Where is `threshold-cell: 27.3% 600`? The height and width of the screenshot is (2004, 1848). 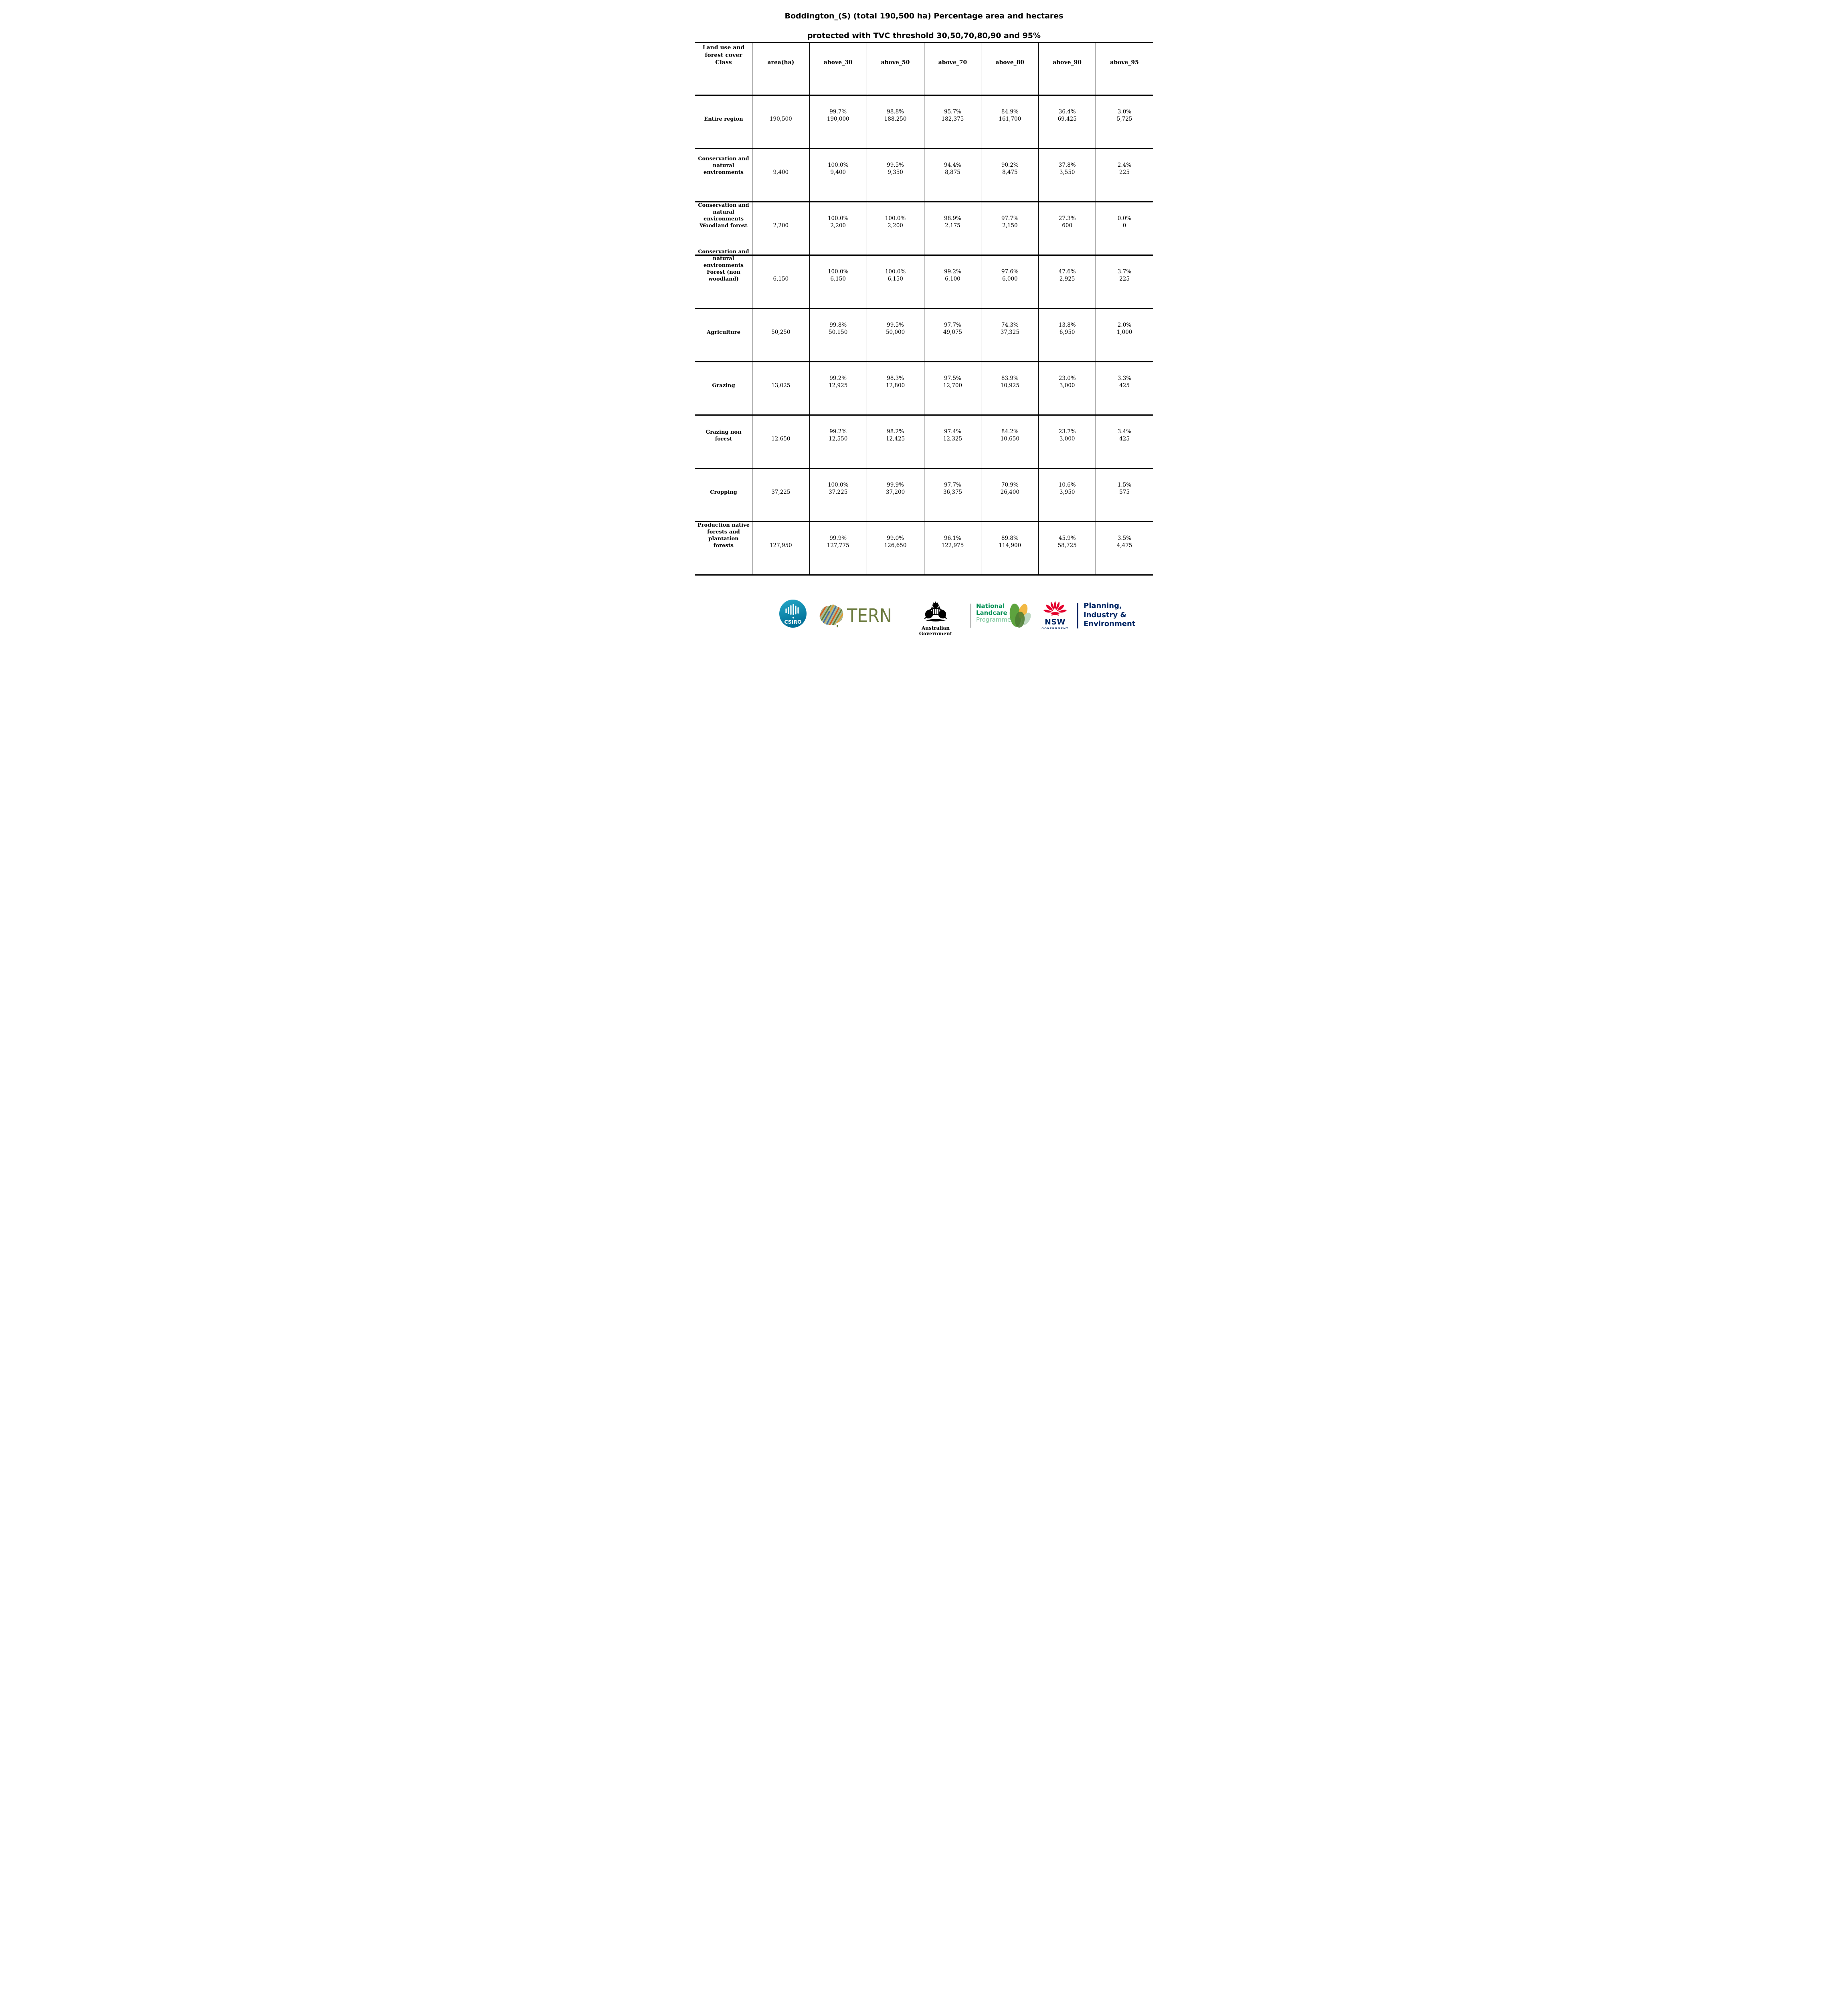
threshold-cell: 27.3% 600 is located at coordinates (1067, 228).